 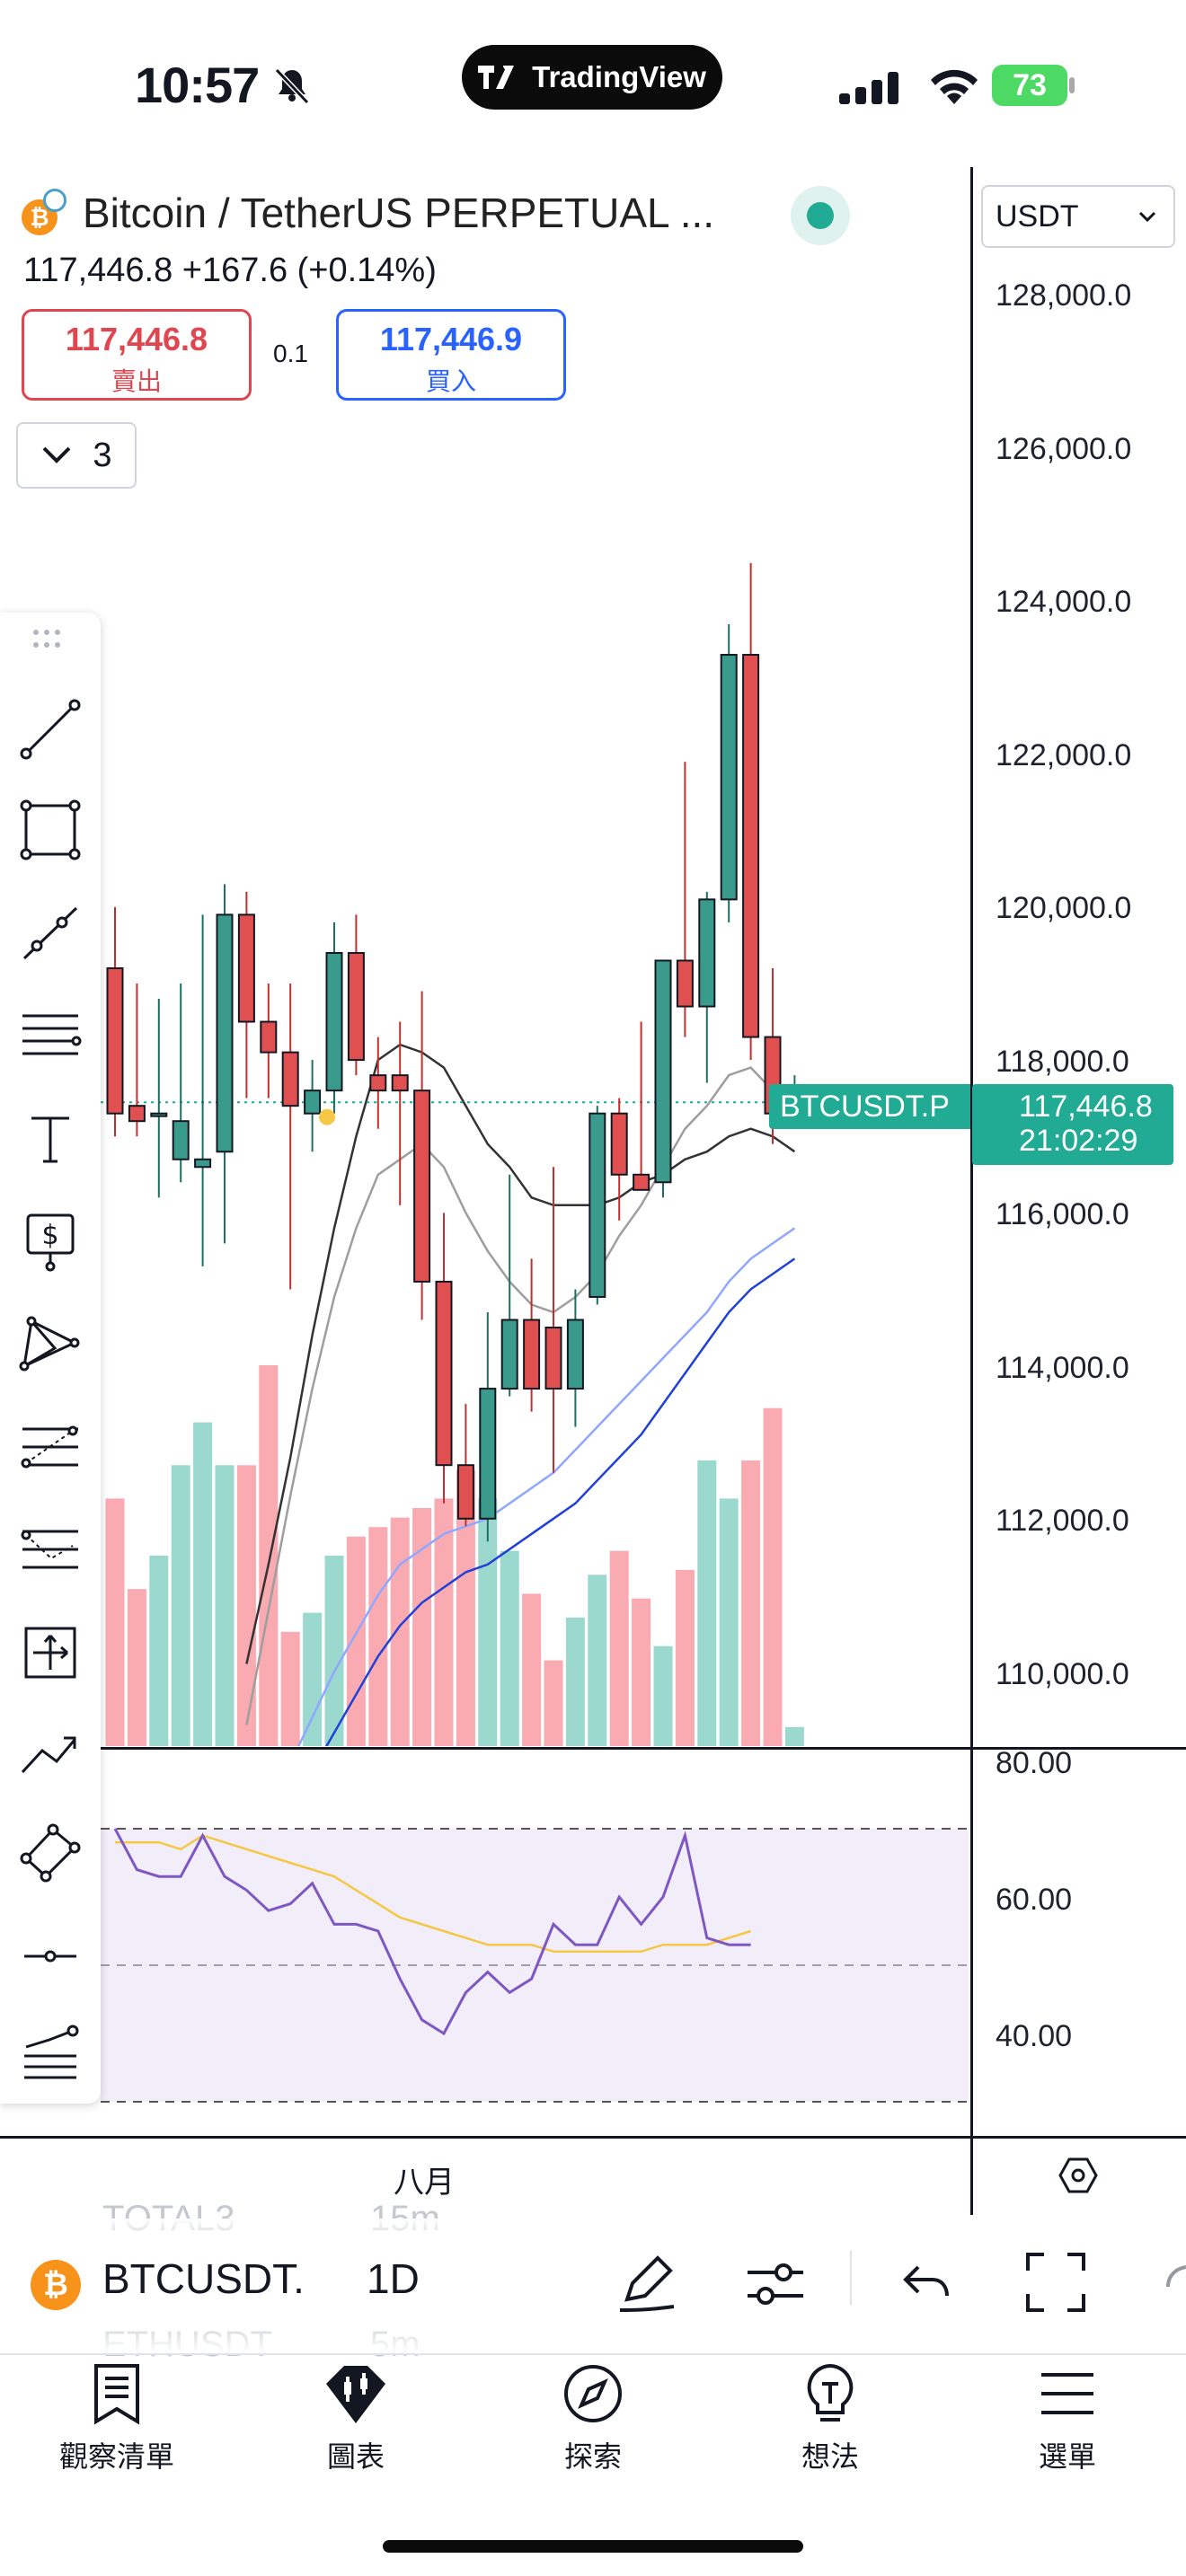 What do you see at coordinates (451, 339) in the screenshot?
I see `buy-price: 117,446.9` at bounding box center [451, 339].